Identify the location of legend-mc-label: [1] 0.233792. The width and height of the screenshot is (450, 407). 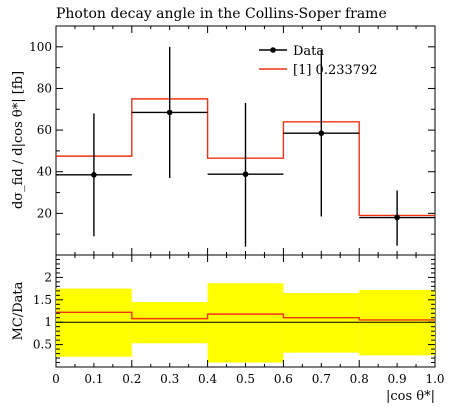
(335, 70).